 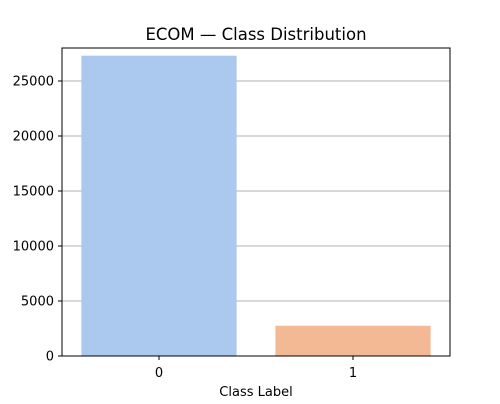 I want to click on y-tick-label: 15000, so click(x=33, y=192).